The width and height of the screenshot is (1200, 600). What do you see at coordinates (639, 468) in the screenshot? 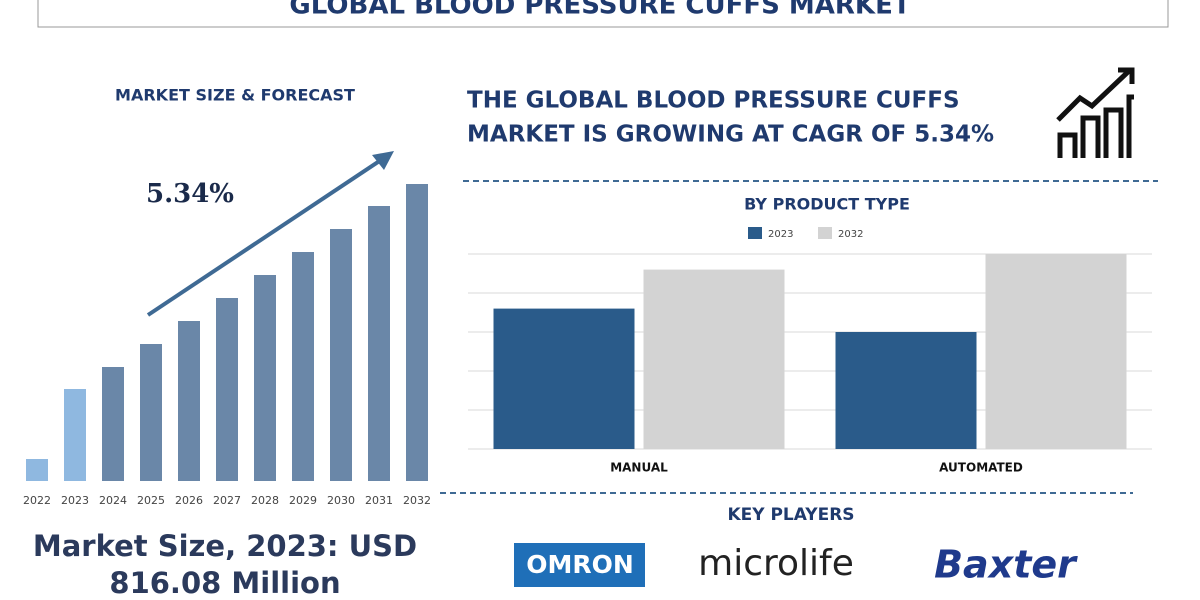
I see `x-tick-label: MANUAL` at bounding box center [639, 468].